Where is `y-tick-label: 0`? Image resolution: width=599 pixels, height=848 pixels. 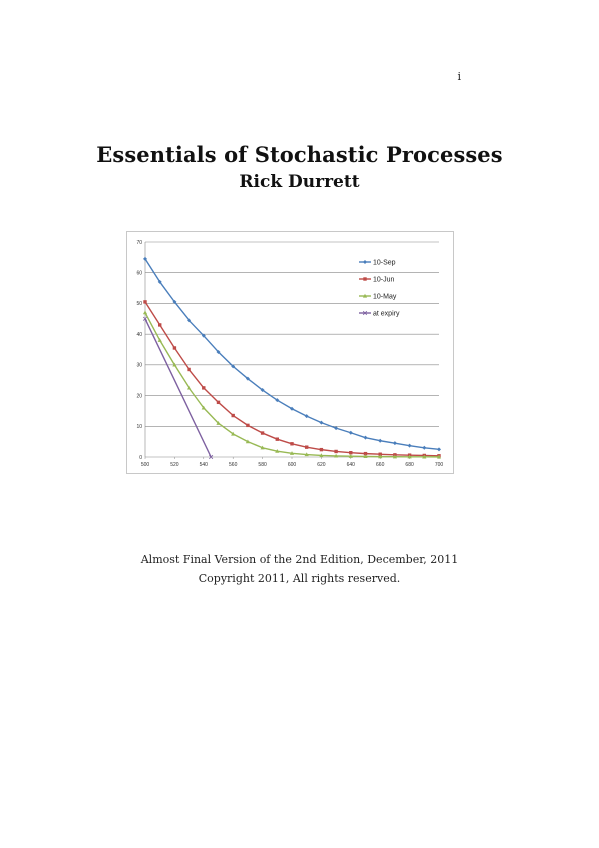
y-tick-label: 0 is located at coordinates (140, 458).